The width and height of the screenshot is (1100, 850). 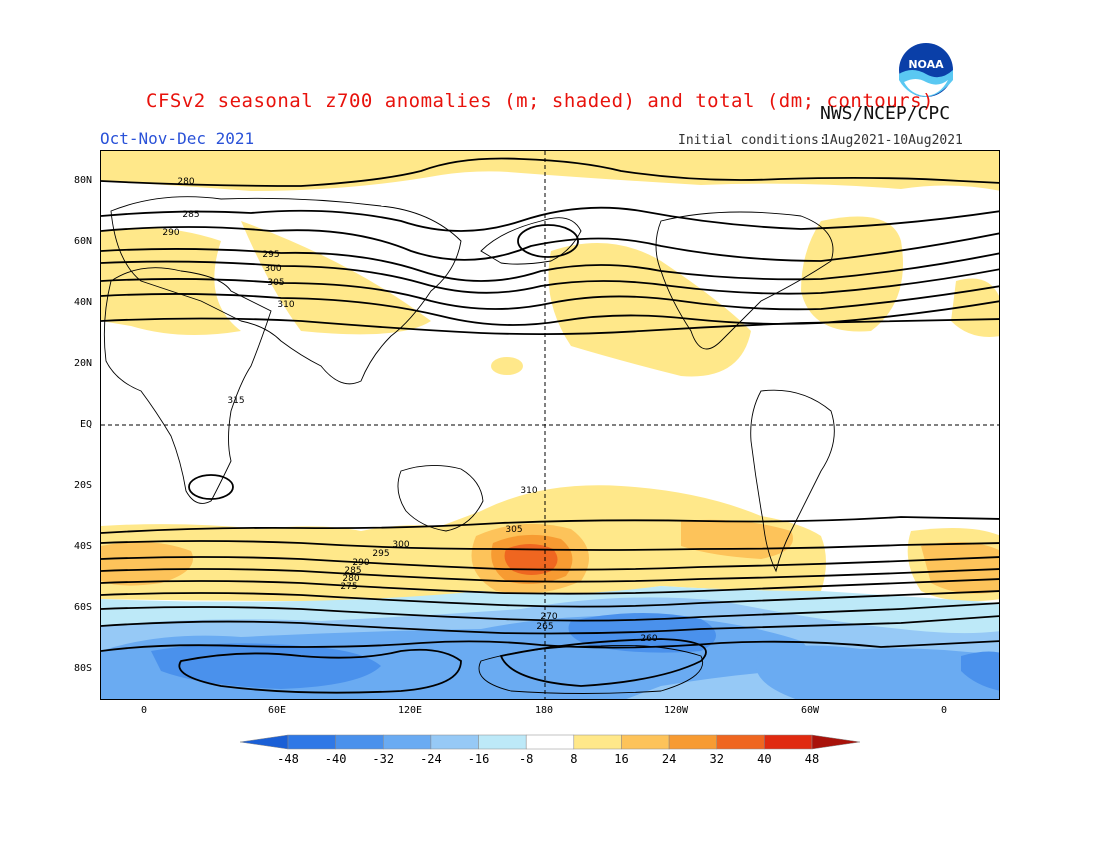 I want to click on contour-label-305: 305, so click(x=275, y=283).